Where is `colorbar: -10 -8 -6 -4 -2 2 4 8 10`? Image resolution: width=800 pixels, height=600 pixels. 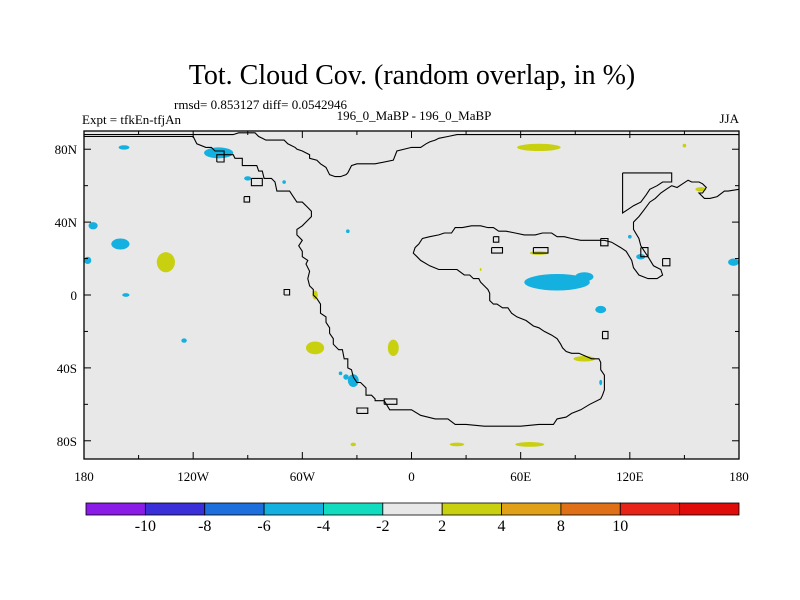
colorbar: -10 -8 -6 -4 -2 2 4 8 10 is located at coordinates (412, 518).